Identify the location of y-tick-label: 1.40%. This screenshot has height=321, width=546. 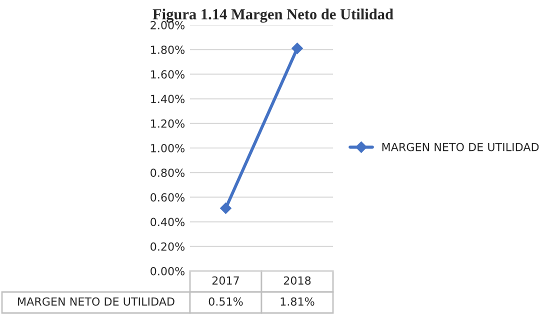
(168, 99).